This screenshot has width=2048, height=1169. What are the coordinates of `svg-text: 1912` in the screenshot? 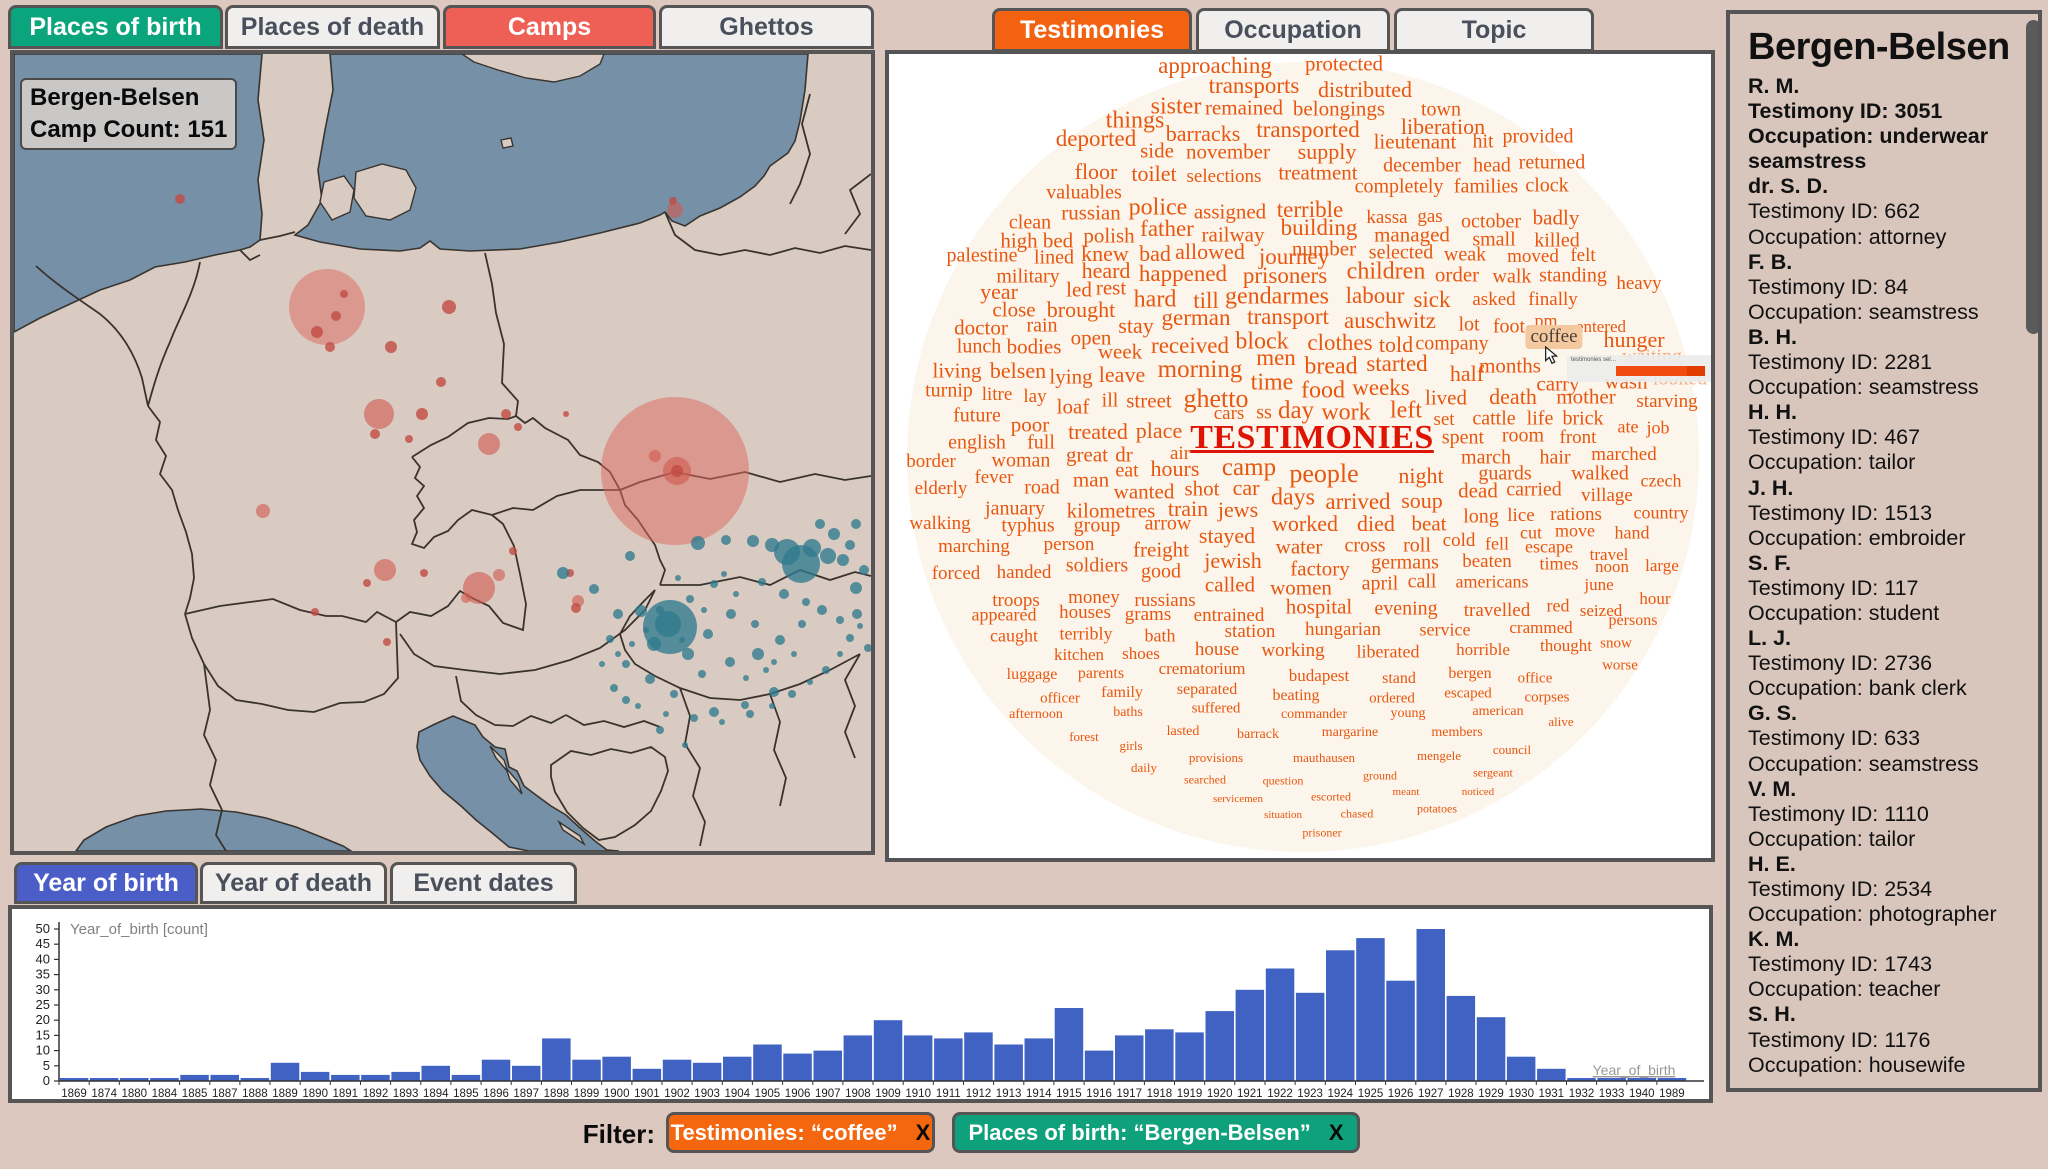 It's located at (979, 1093).